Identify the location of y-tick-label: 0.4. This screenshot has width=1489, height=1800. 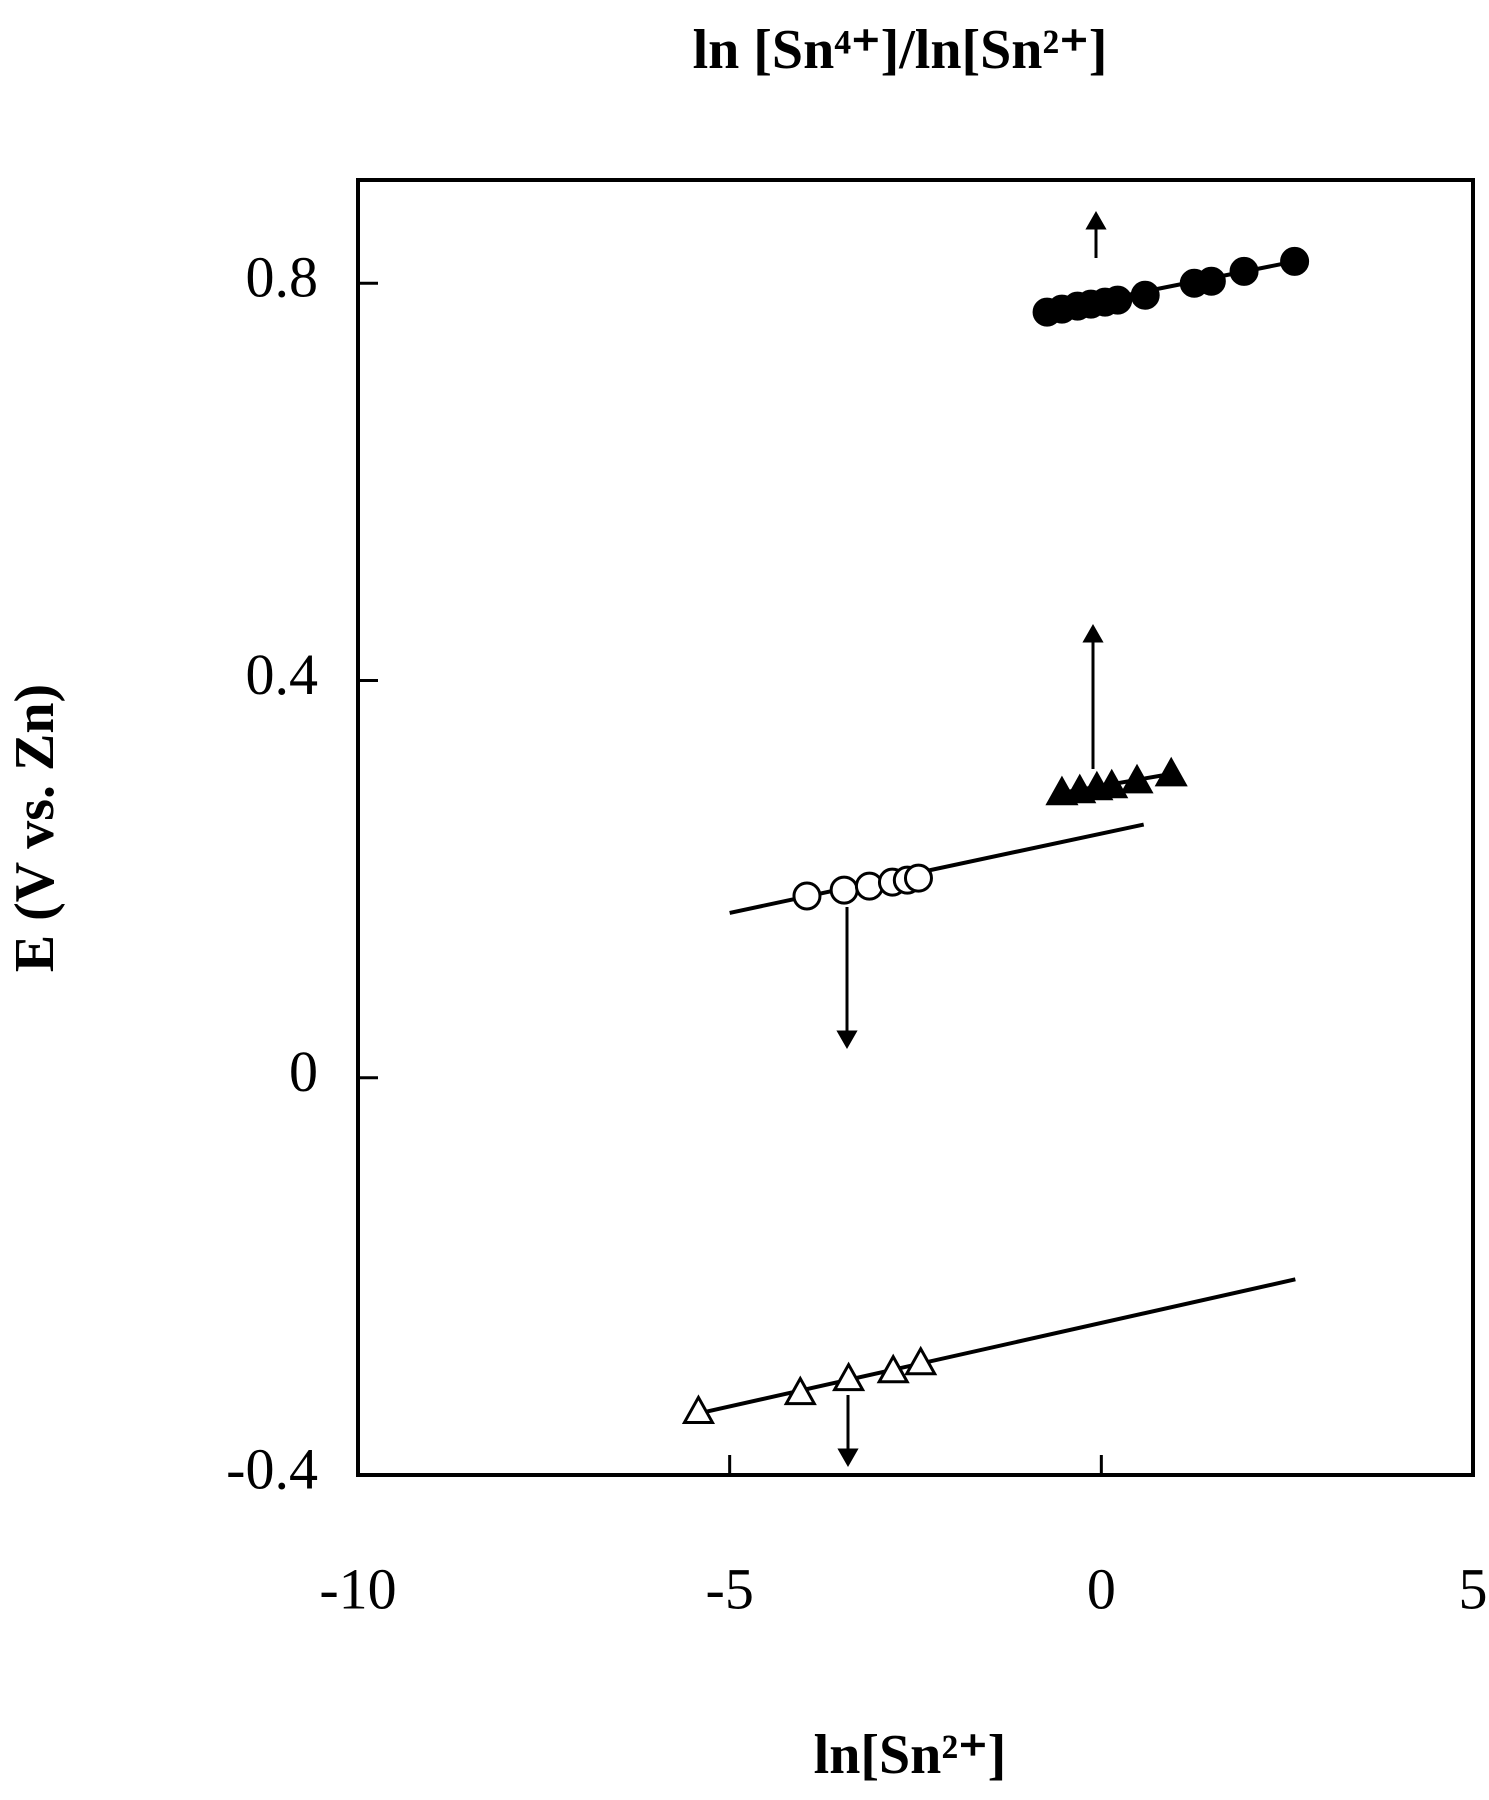
(282, 674).